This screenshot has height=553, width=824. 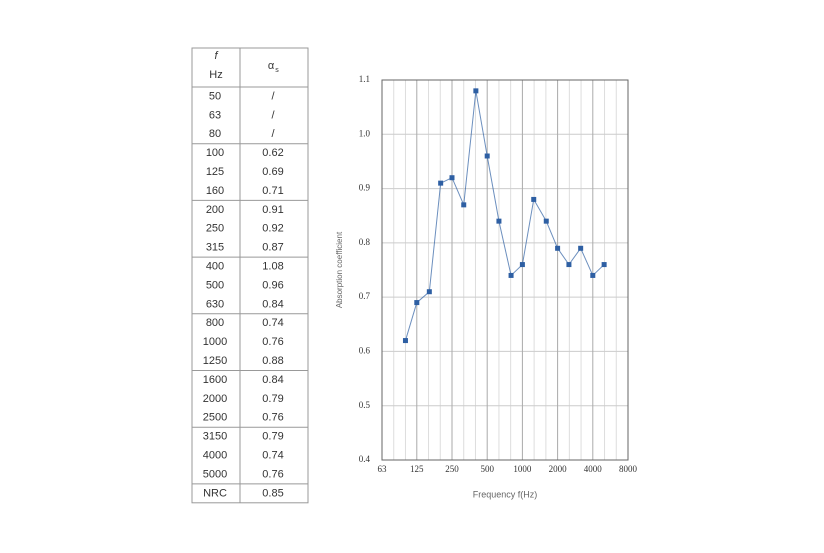 I want to click on series-line, so click(x=504, y=215).